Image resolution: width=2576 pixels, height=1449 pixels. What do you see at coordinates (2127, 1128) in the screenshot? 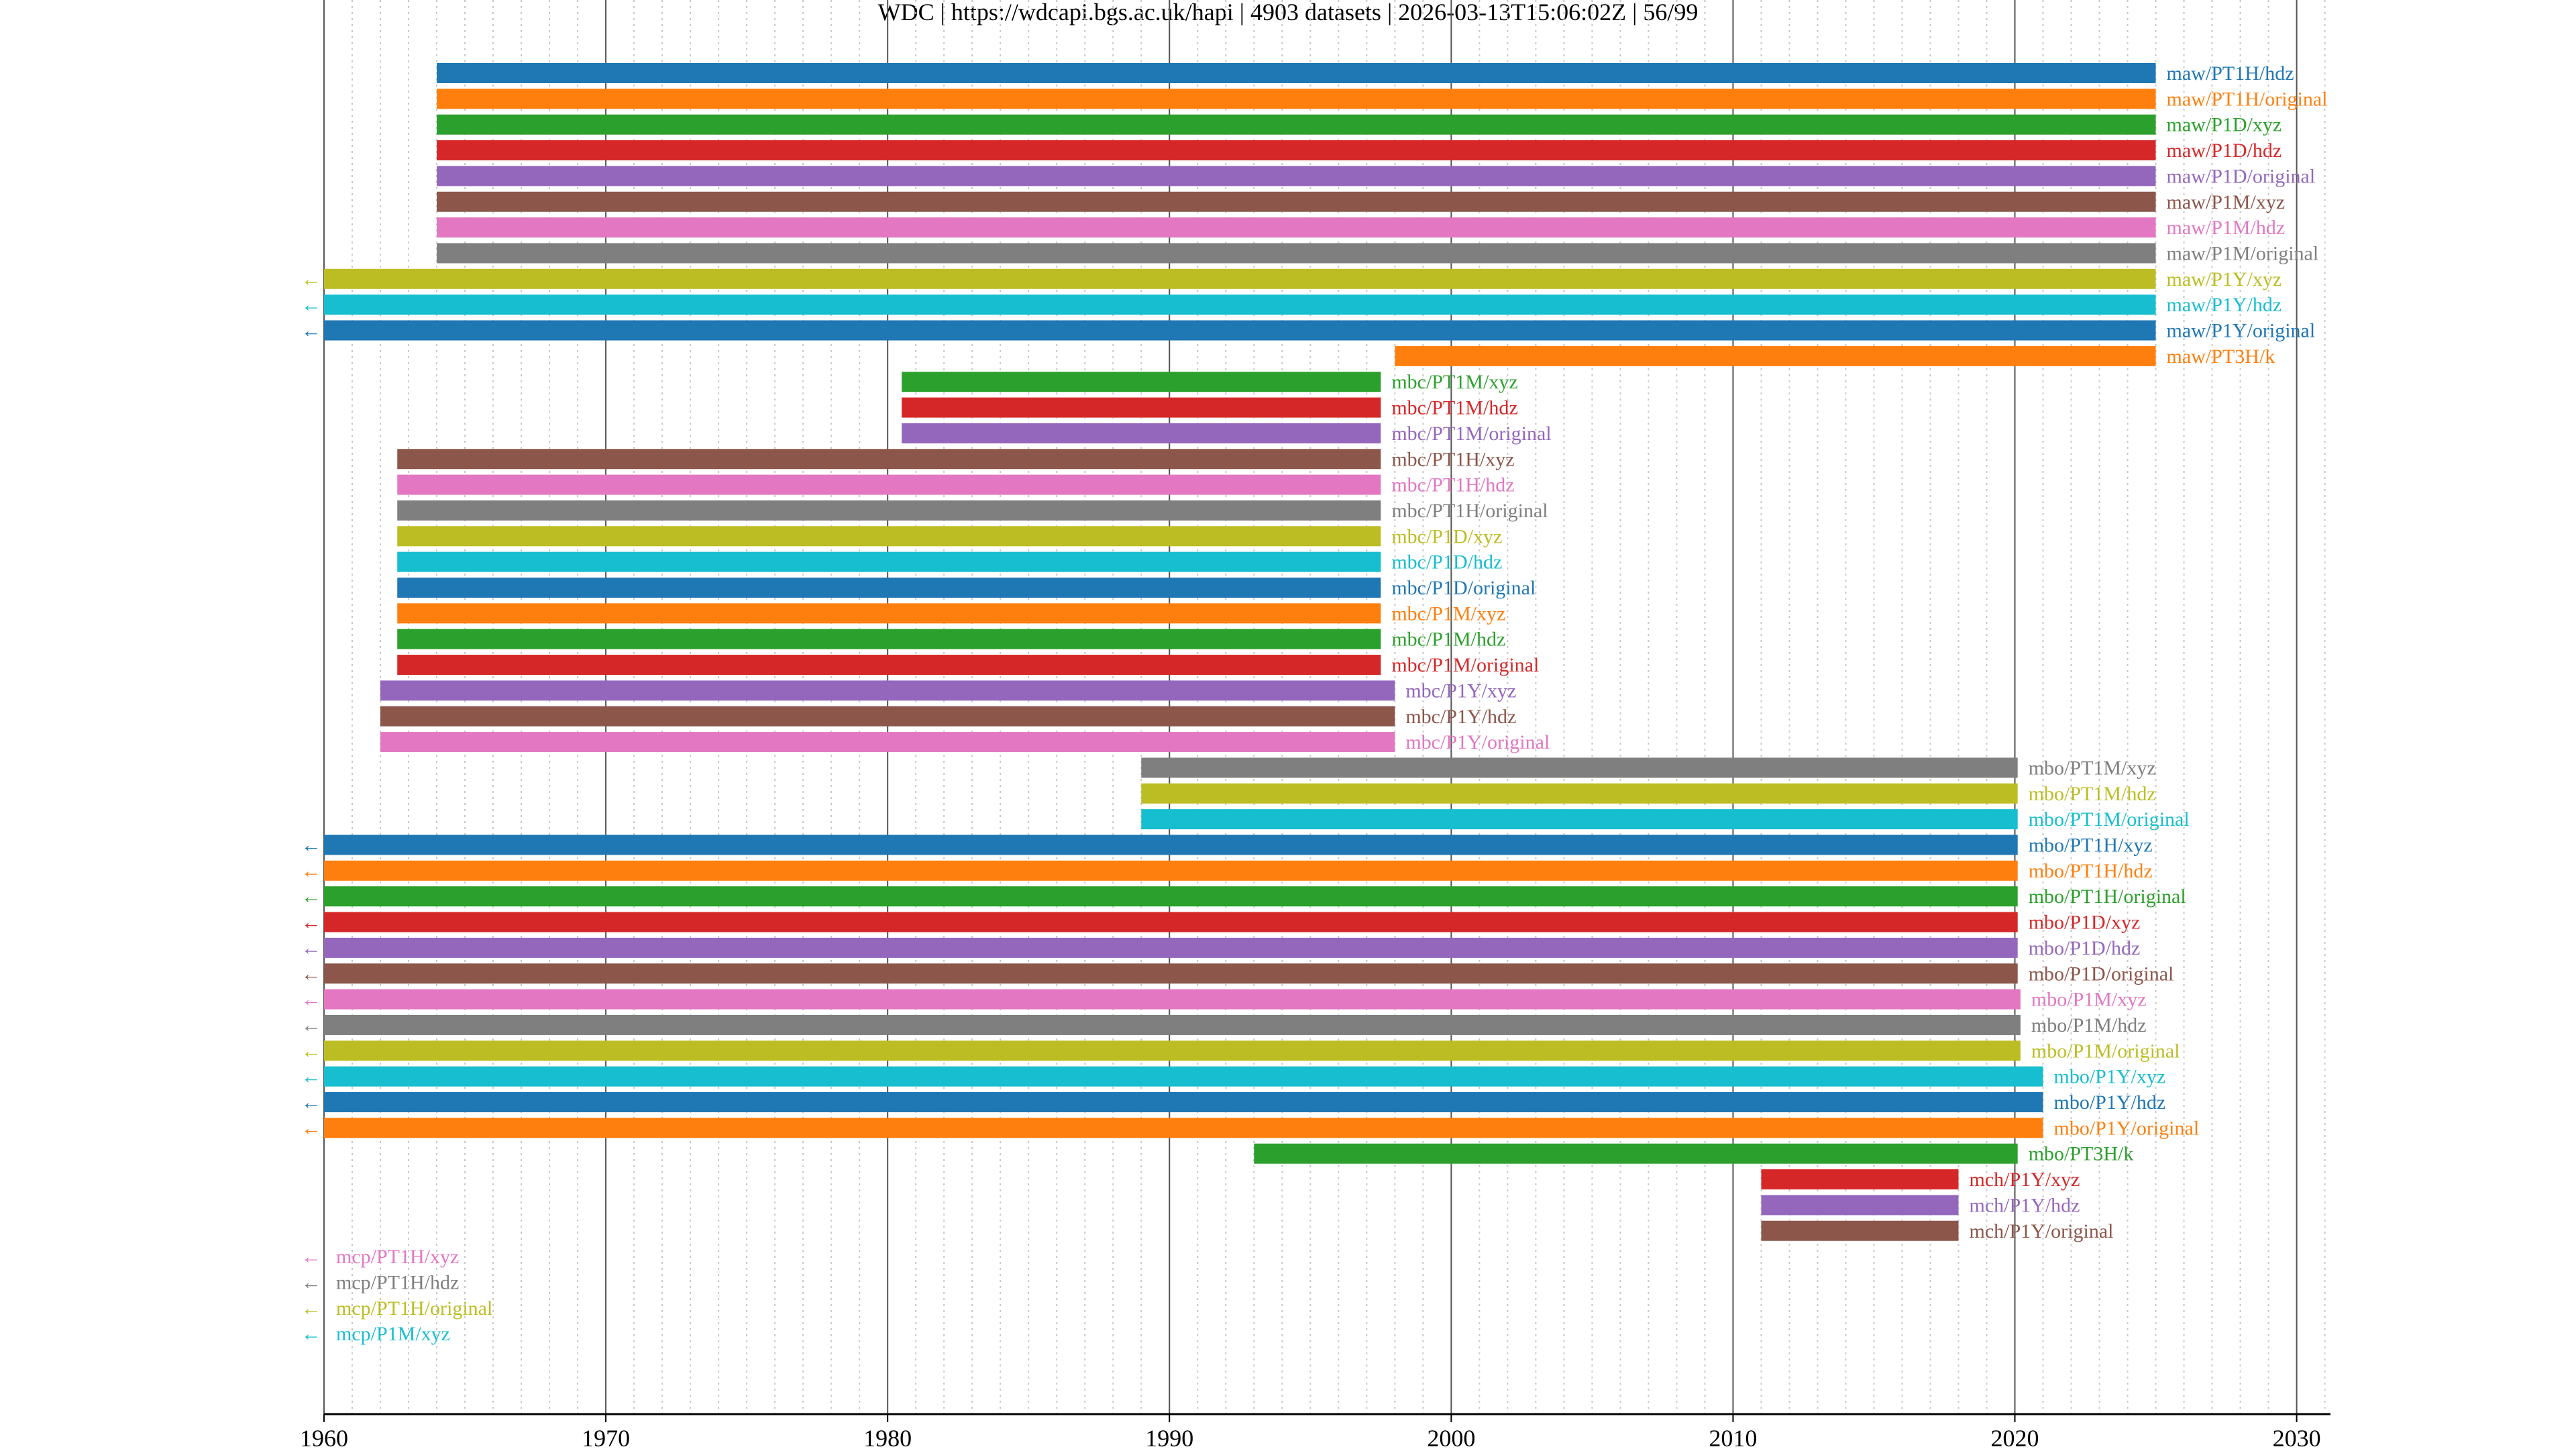
I see `dataset-label: mbo/P1Y/original` at bounding box center [2127, 1128].